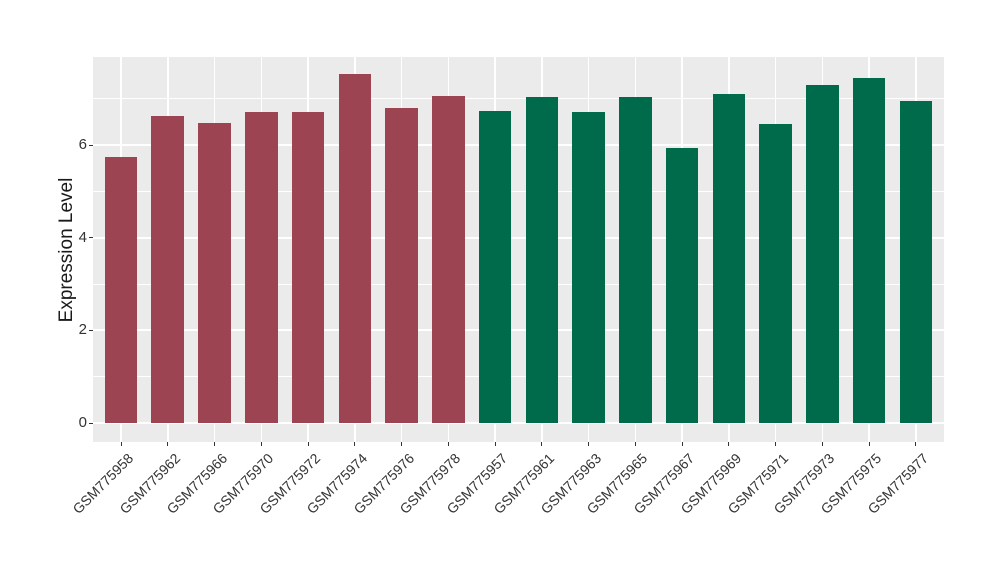 The width and height of the screenshot is (1000, 580). What do you see at coordinates (82, 237) in the screenshot?
I see `y-tick-label: 4` at bounding box center [82, 237].